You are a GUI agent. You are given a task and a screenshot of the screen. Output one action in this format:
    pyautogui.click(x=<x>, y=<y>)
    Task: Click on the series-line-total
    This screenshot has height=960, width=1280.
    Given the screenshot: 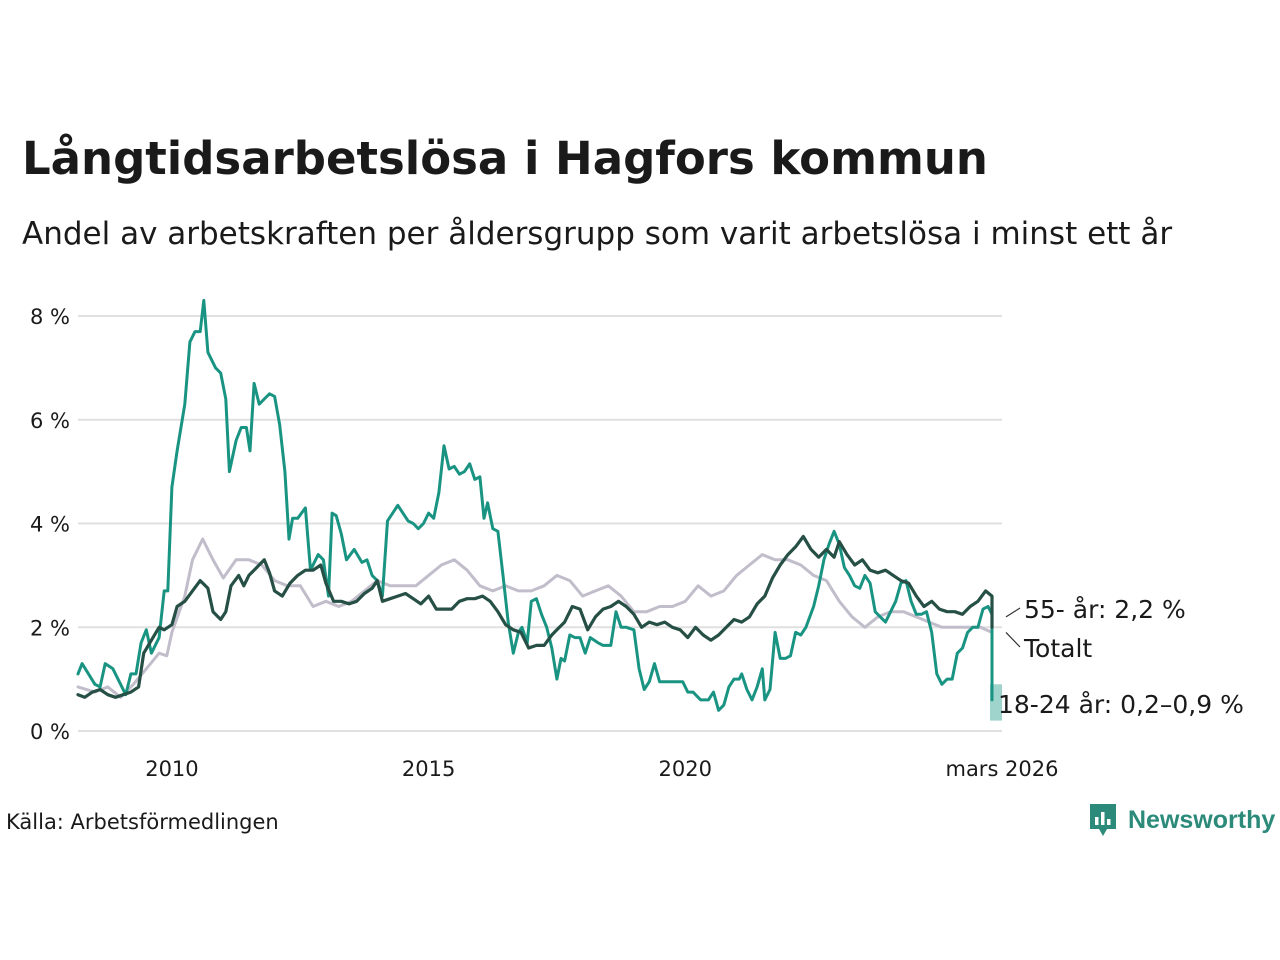 What is the action you would take?
    pyautogui.click(x=535, y=618)
    